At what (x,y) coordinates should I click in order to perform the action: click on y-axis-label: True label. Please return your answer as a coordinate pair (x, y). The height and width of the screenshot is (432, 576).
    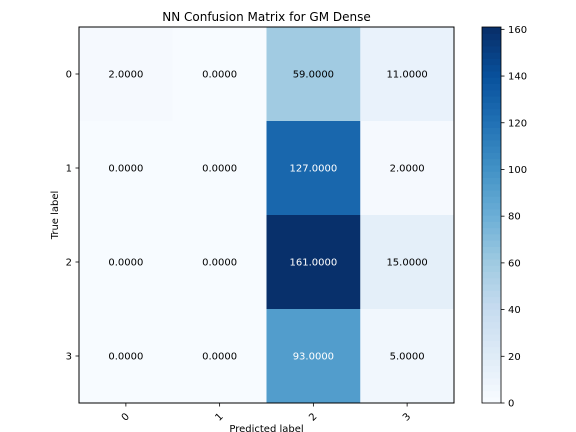
    Looking at the image, I should click on (55, 216).